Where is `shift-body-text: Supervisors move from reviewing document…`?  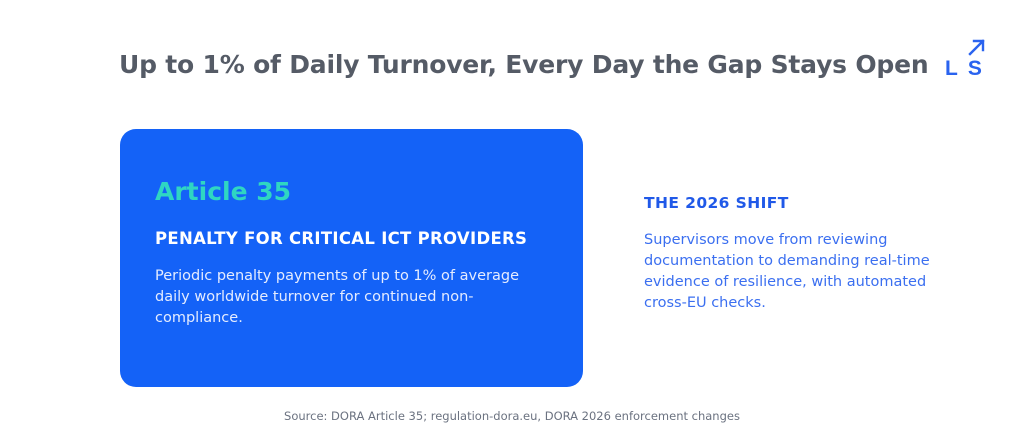
shift-body-text: Supervisors move from reviewing document… is located at coordinates (787, 271).